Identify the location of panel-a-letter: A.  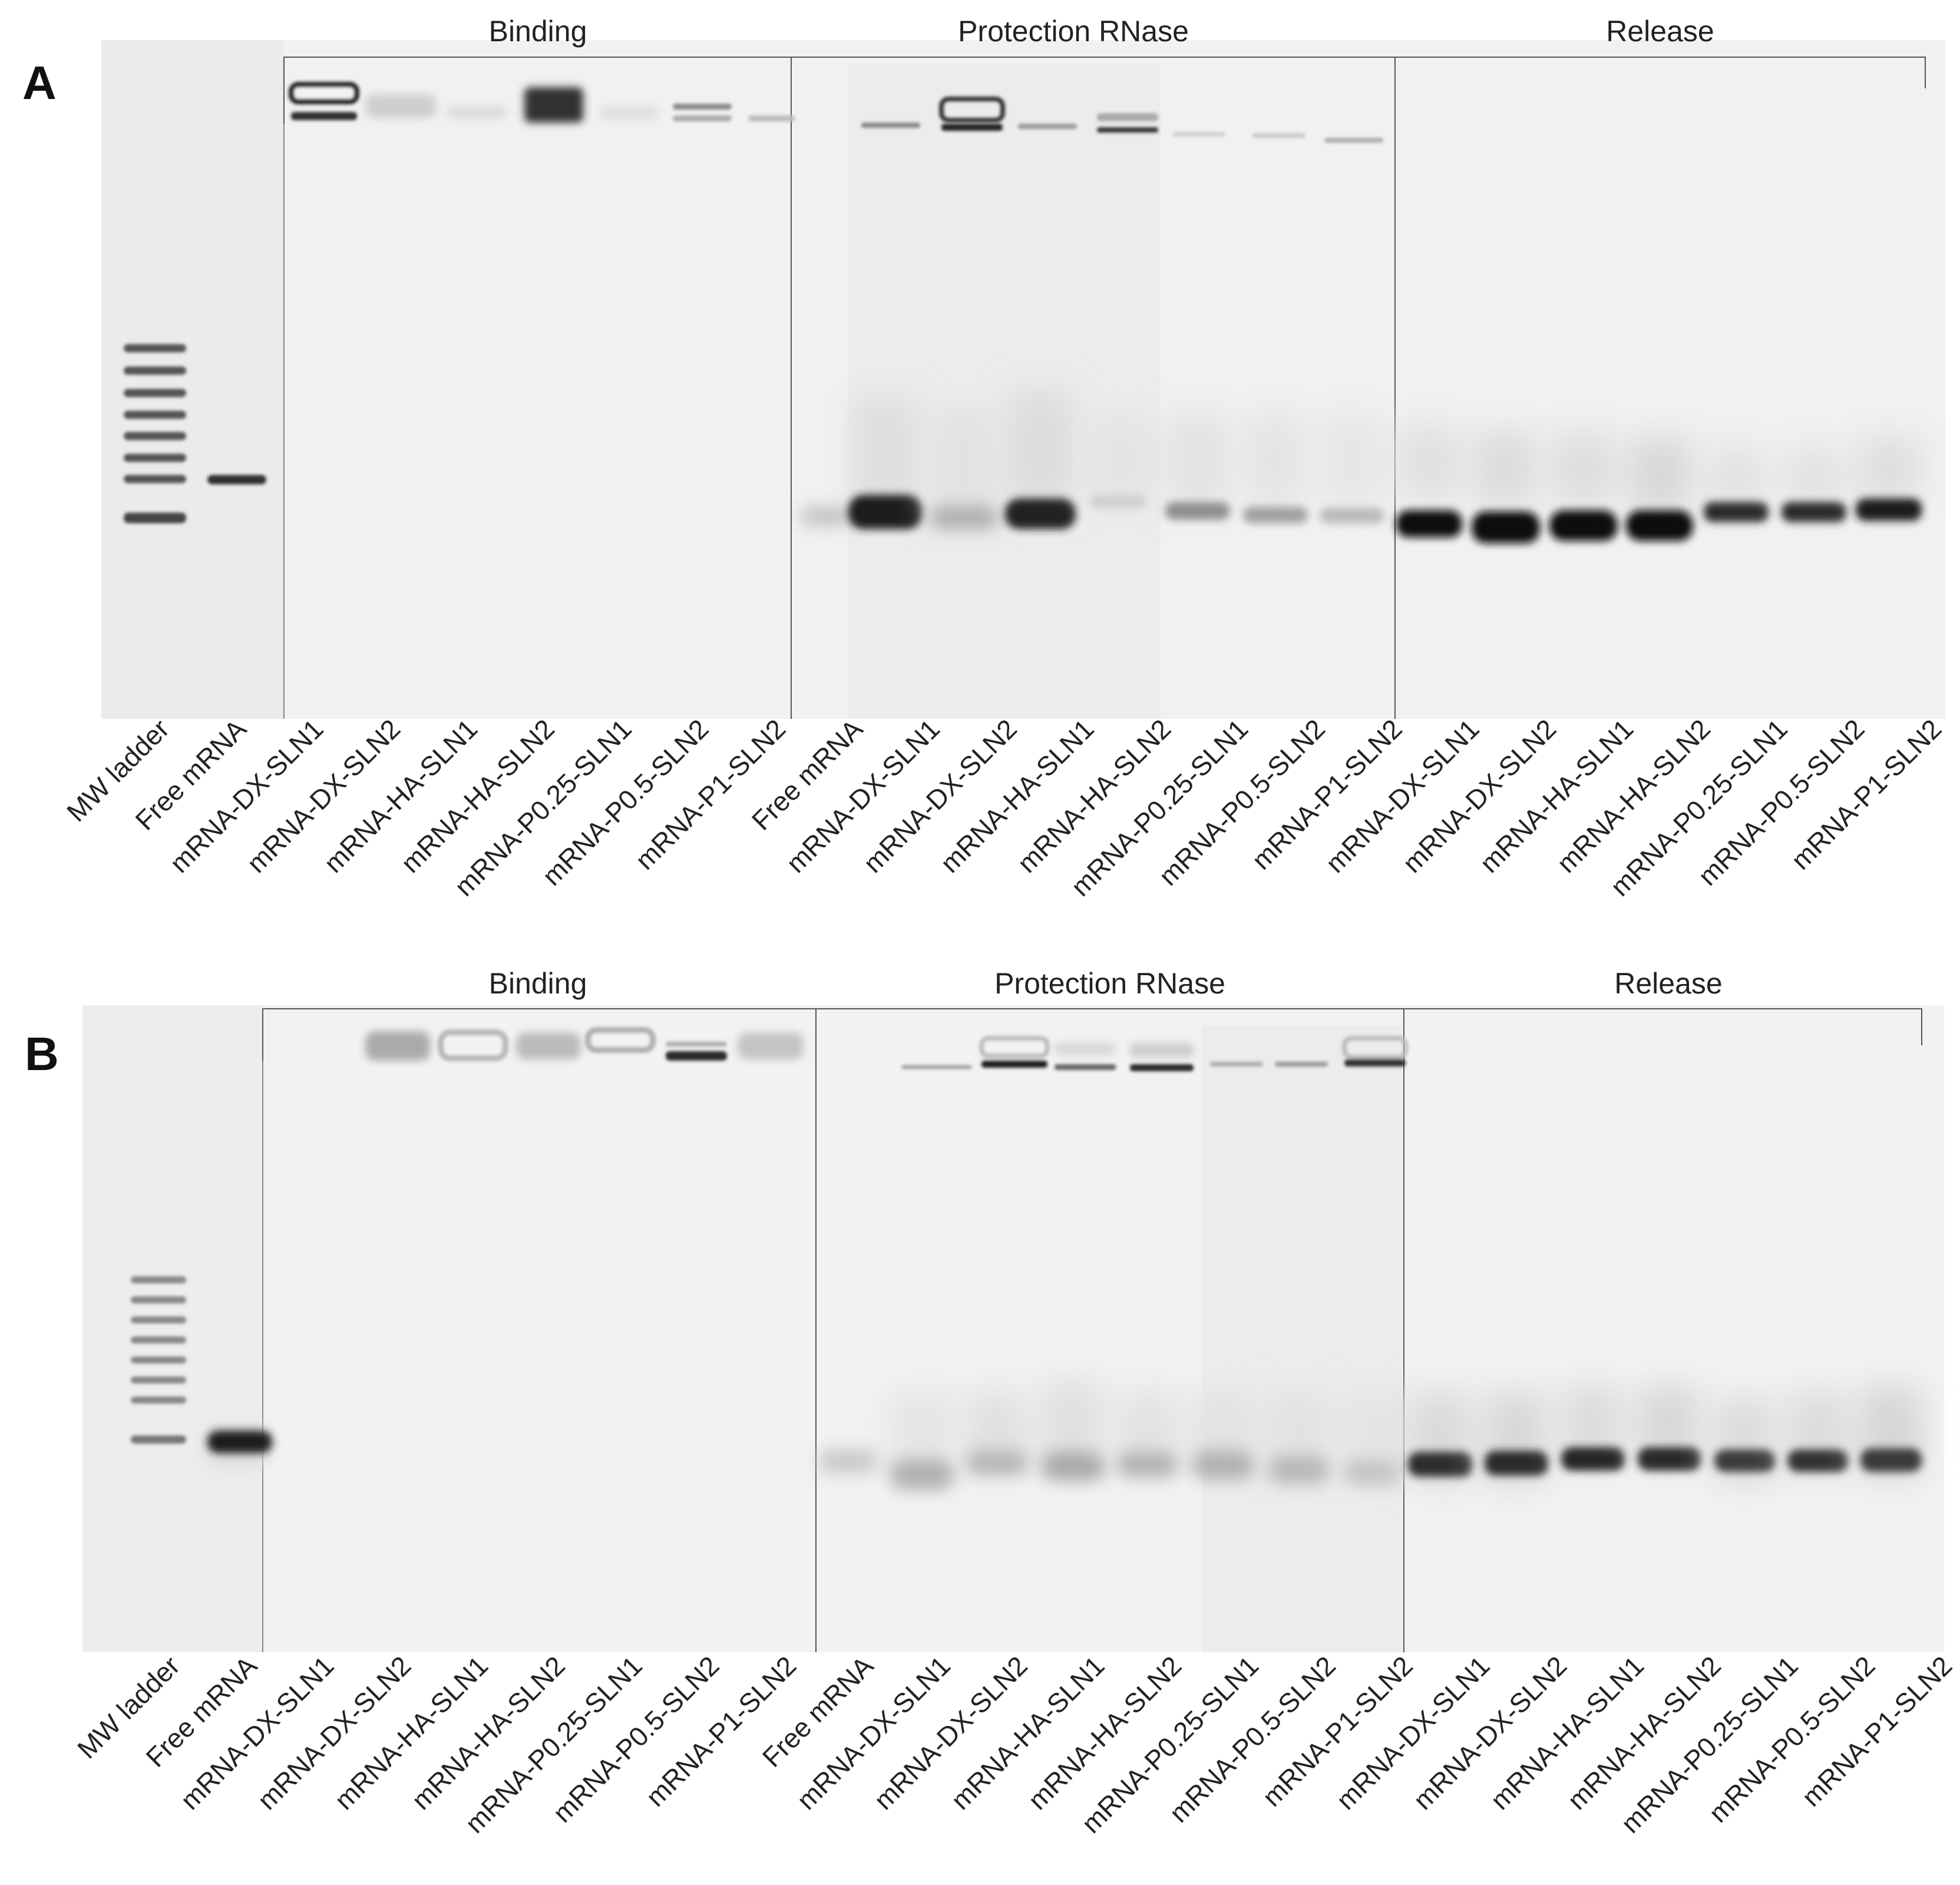
(39, 83).